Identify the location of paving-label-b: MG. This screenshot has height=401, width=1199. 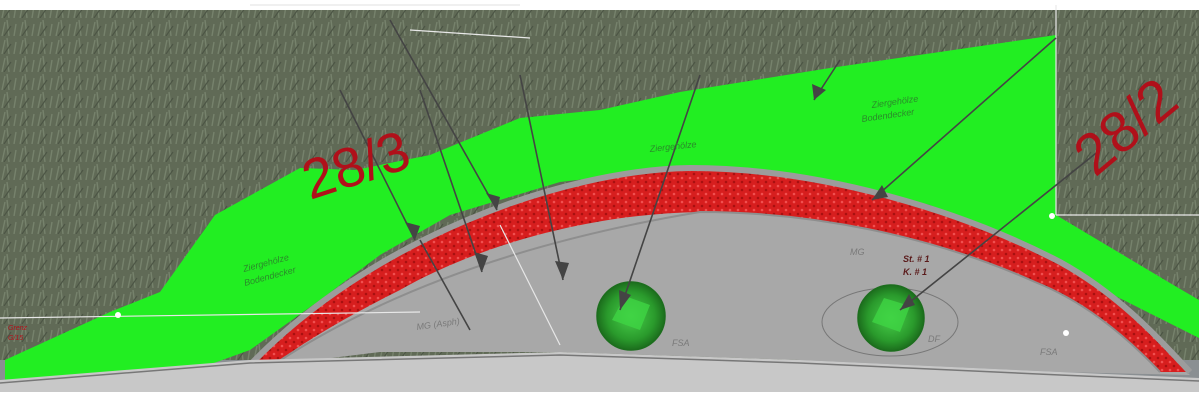
(857, 252).